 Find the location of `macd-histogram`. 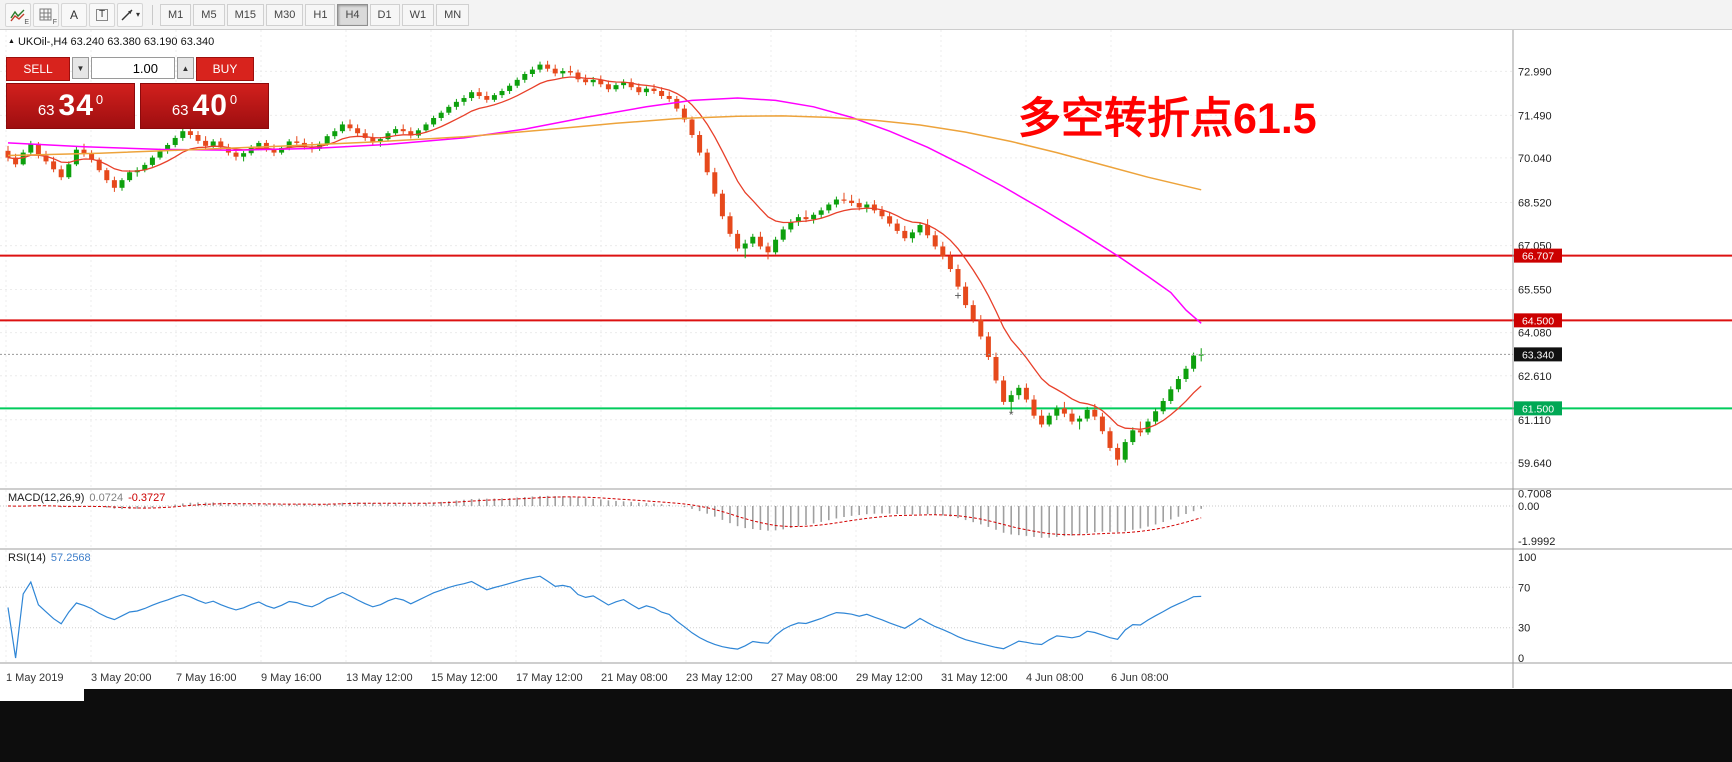

macd-histogram is located at coordinates (756, 516).